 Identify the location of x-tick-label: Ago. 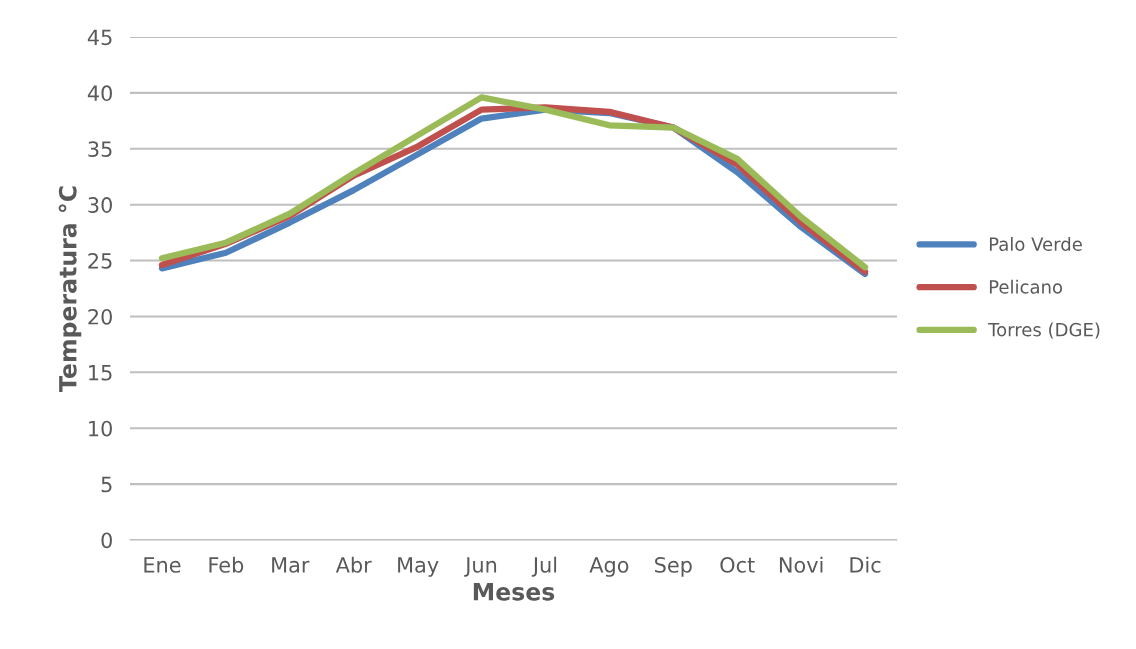
(609, 567).